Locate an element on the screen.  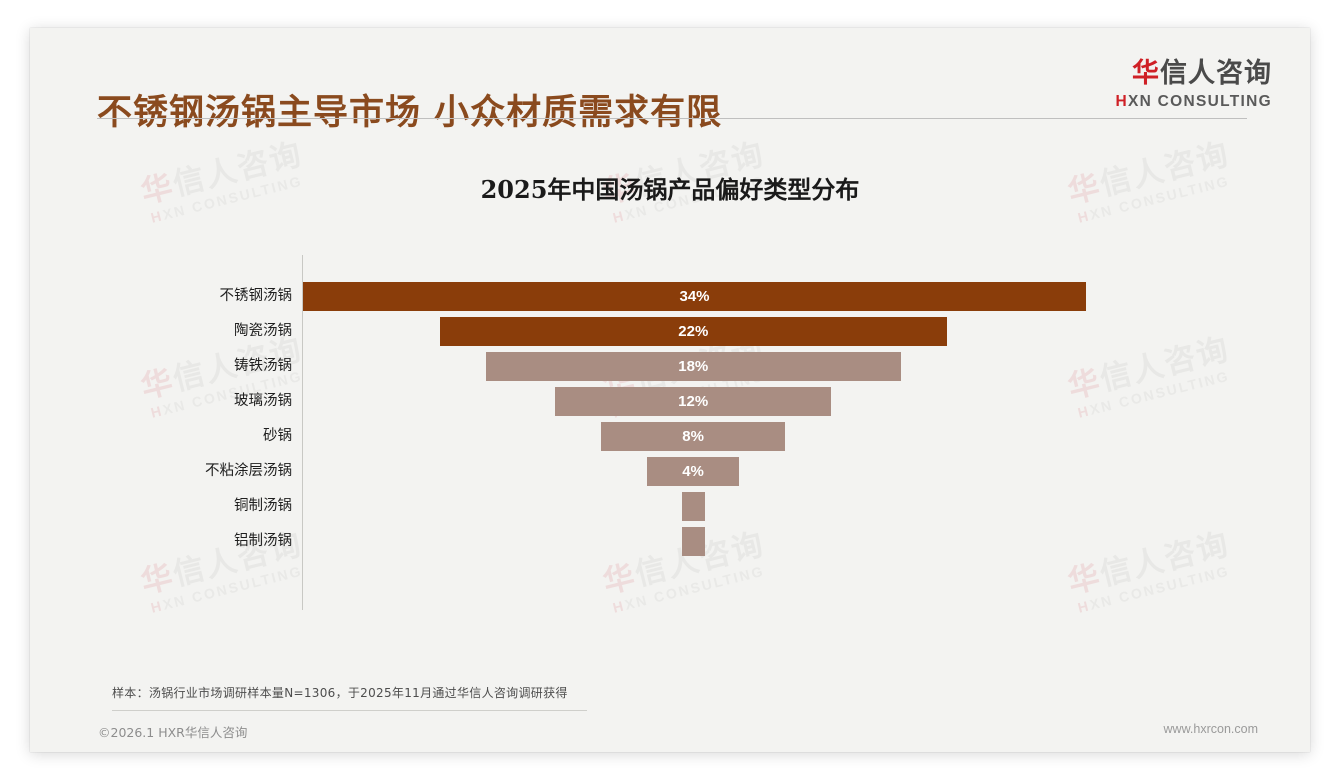
chart-row: 砂锅 8% is located at coordinates (670, 436).